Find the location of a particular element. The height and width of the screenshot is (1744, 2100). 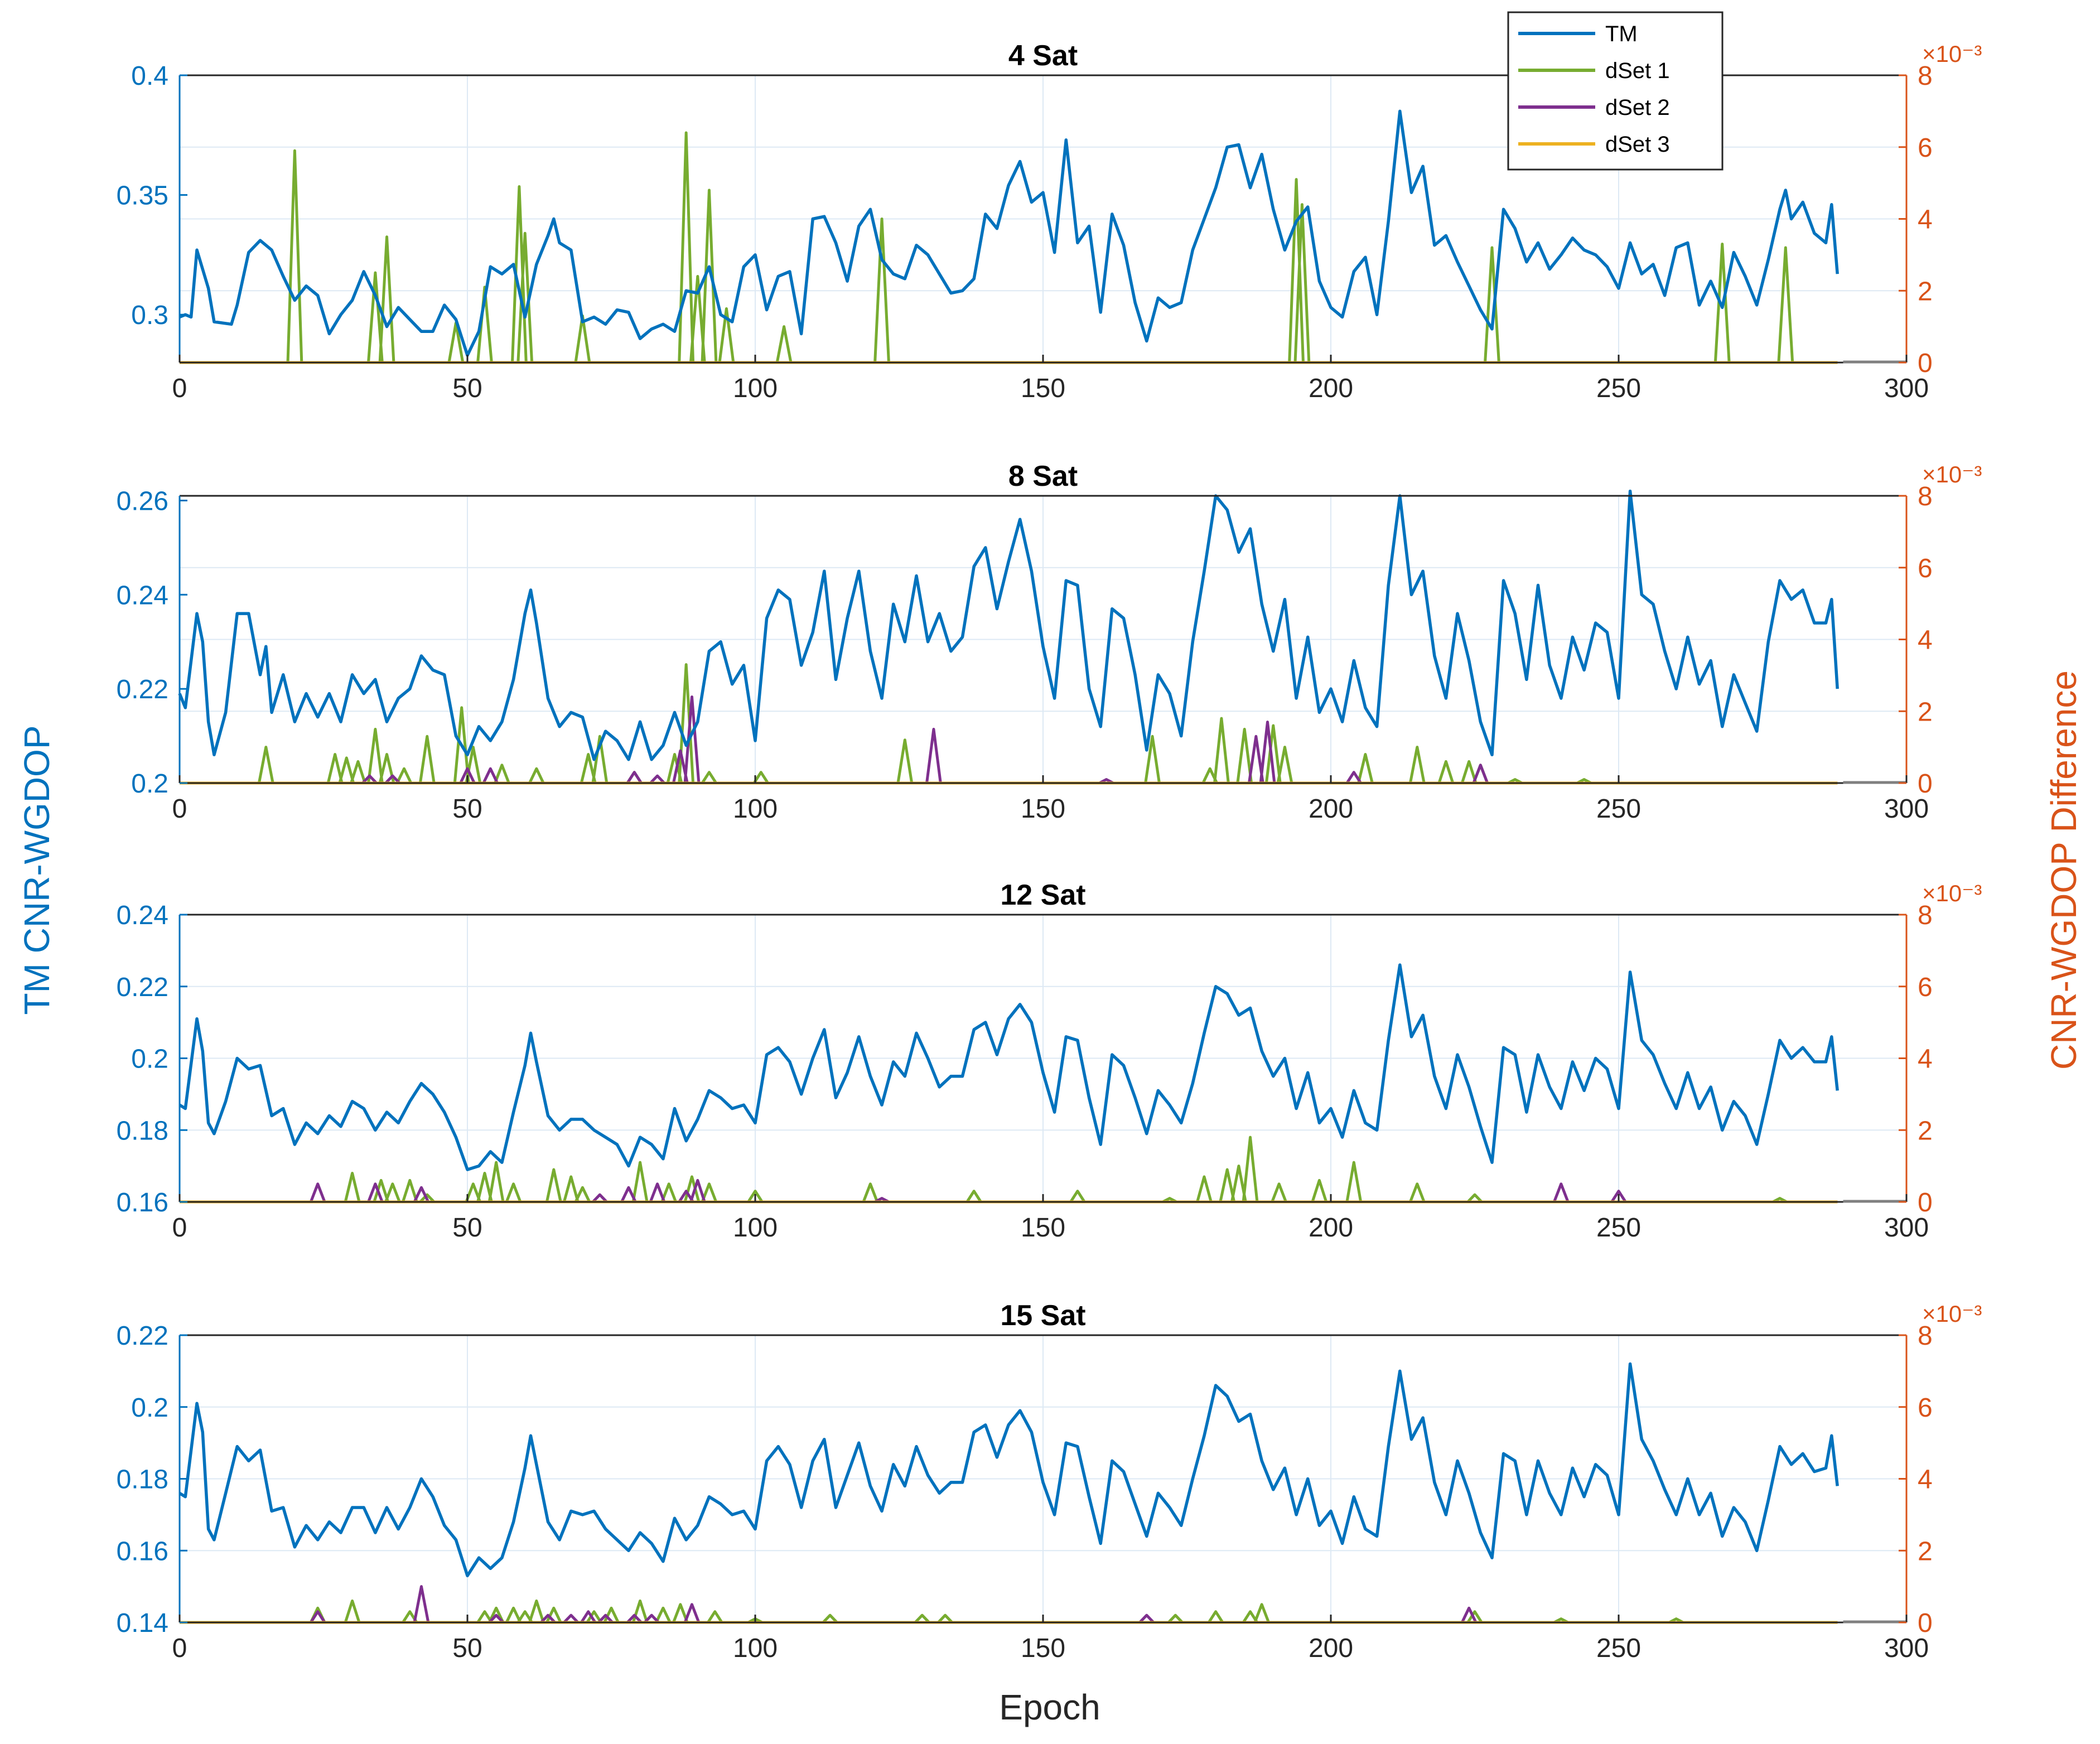

panel-title: 12 Sat is located at coordinates (1042, 895).